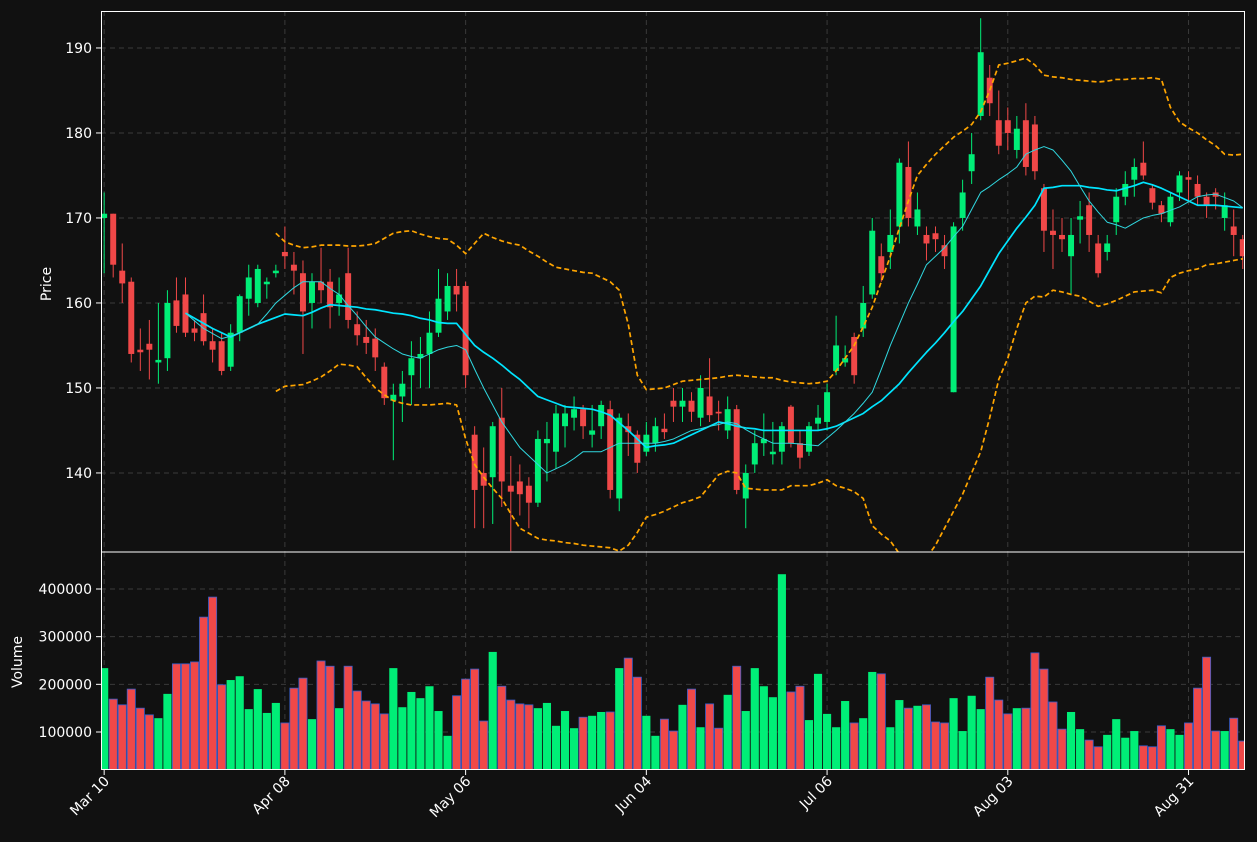 The image size is (1257, 842). Describe the element at coordinates (47, 284) in the screenshot. I see `price-axis-label: Price` at that location.